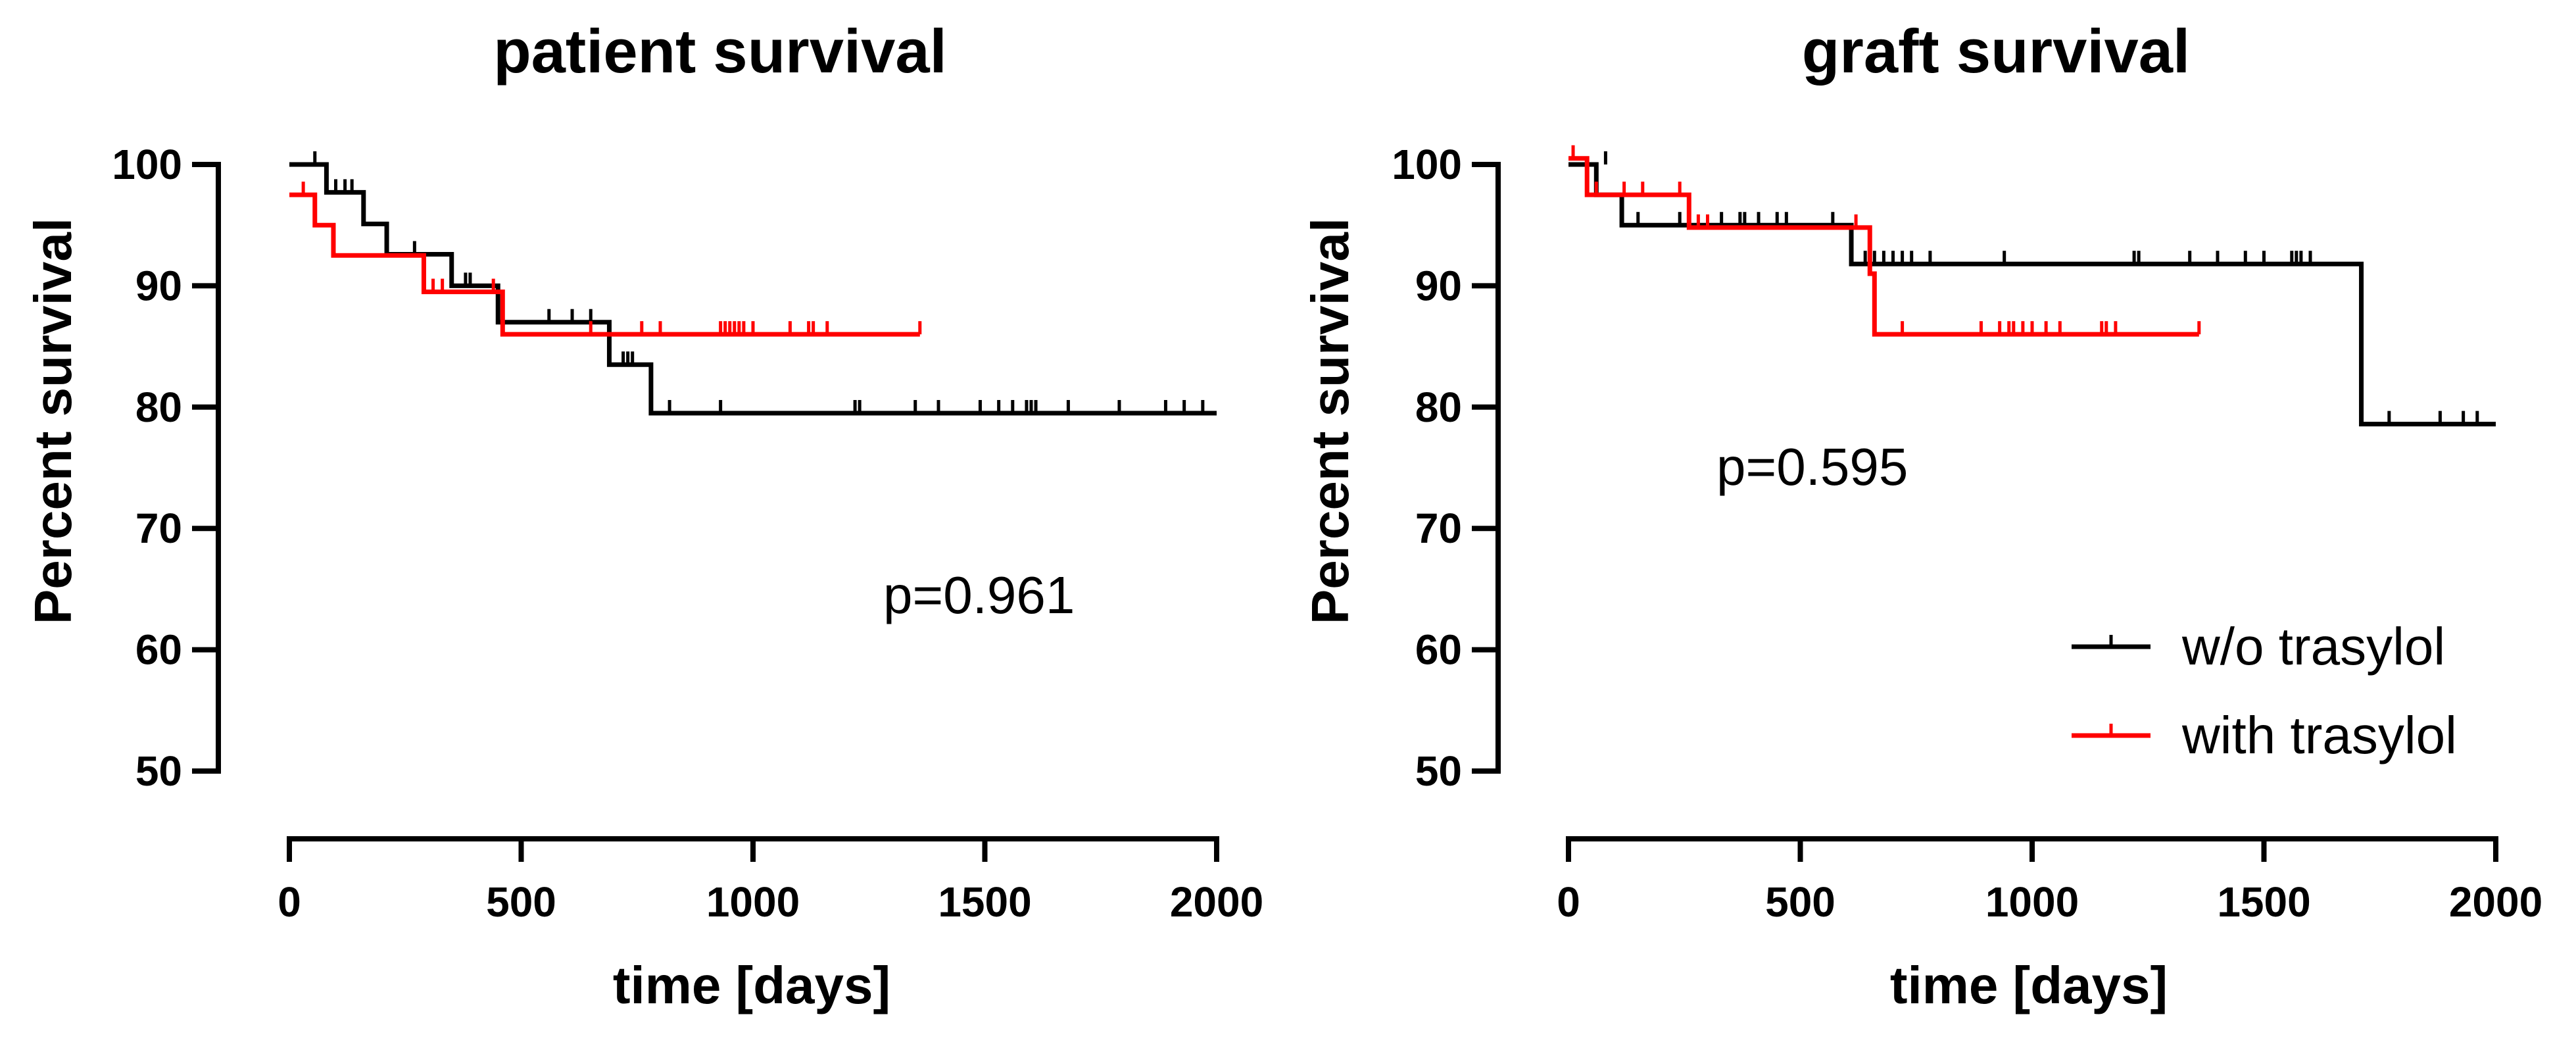 The height and width of the screenshot is (1050, 2576). Describe the element at coordinates (1996, 51) in the screenshot. I see `chart-title: graft survival` at that location.